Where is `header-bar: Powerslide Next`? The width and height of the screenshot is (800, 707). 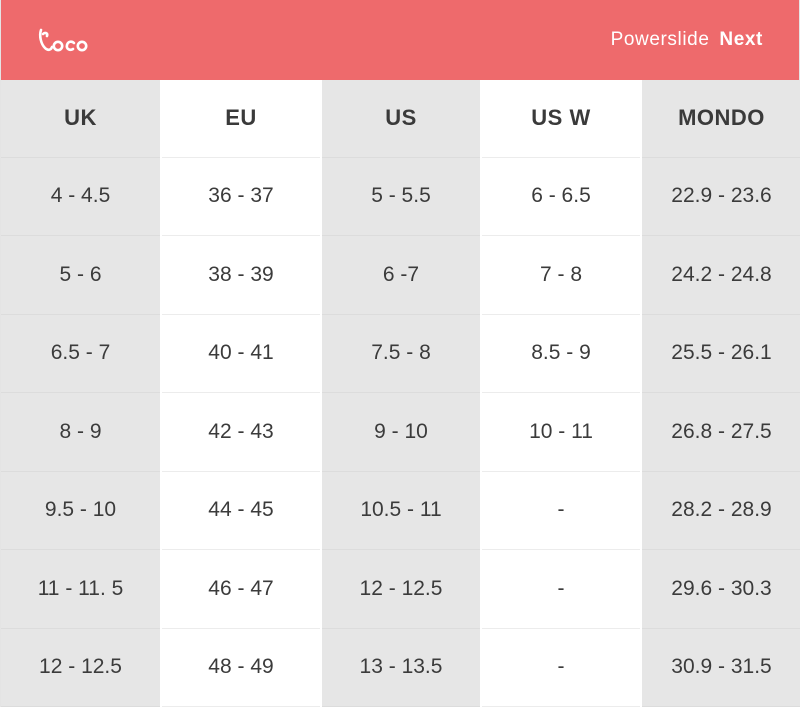 header-bar: Powerslide Next is located at coordinates (400, 40).